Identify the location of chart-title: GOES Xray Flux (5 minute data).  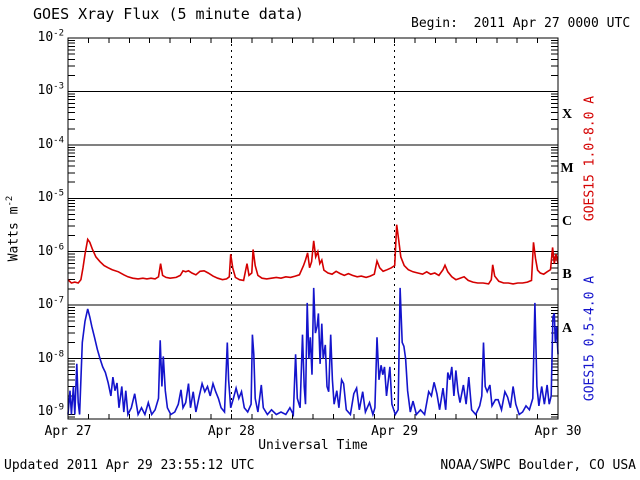
(168, 14).